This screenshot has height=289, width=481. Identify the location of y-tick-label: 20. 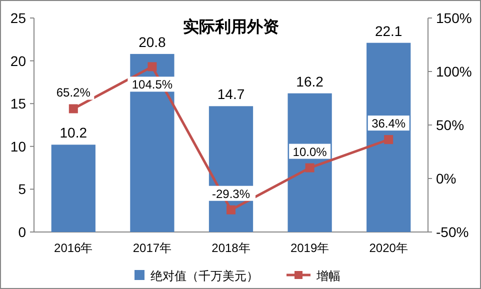
(18, 60).